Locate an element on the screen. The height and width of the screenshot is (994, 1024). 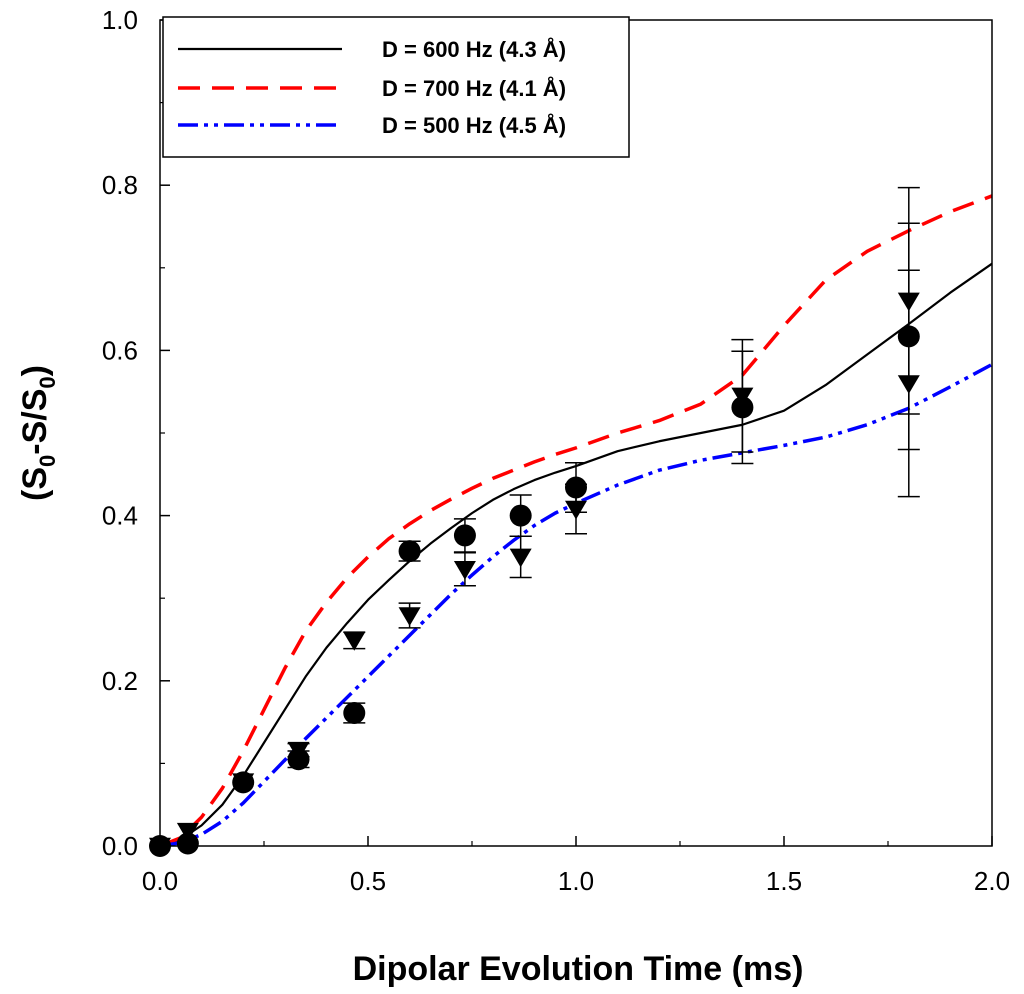
y-tick-label: 0.8 is located at coordinates (120, 185).